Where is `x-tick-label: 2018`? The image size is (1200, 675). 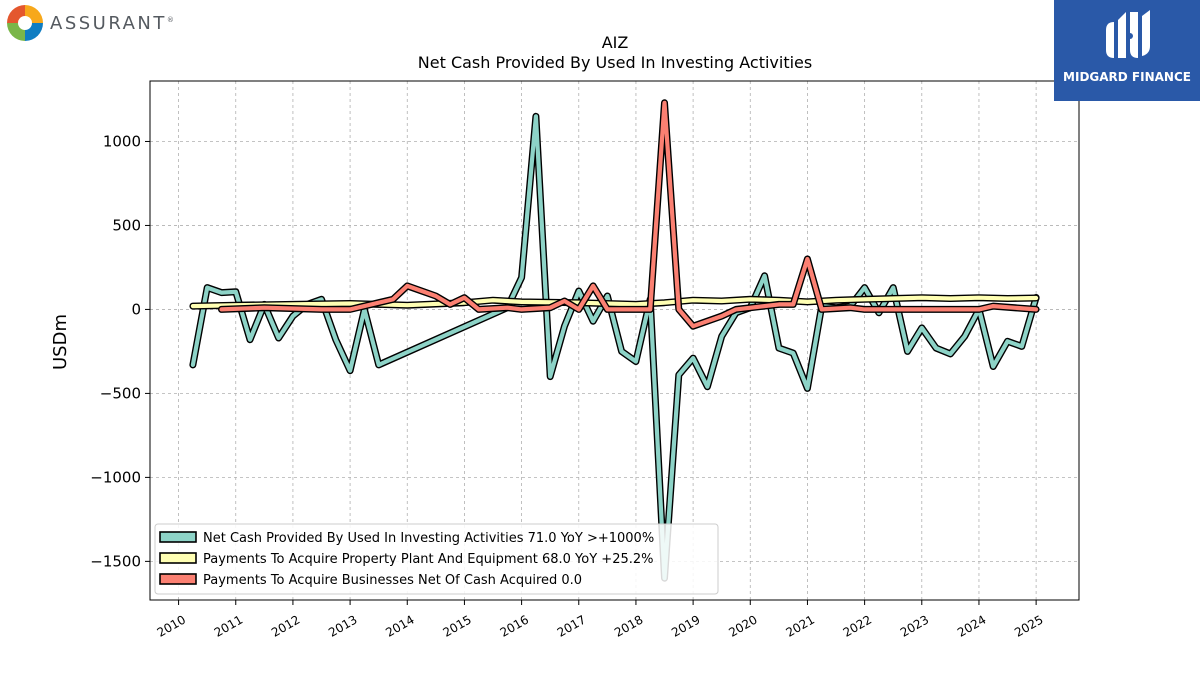 x-tick-label: 2018 is located at coordinates (628, 625).